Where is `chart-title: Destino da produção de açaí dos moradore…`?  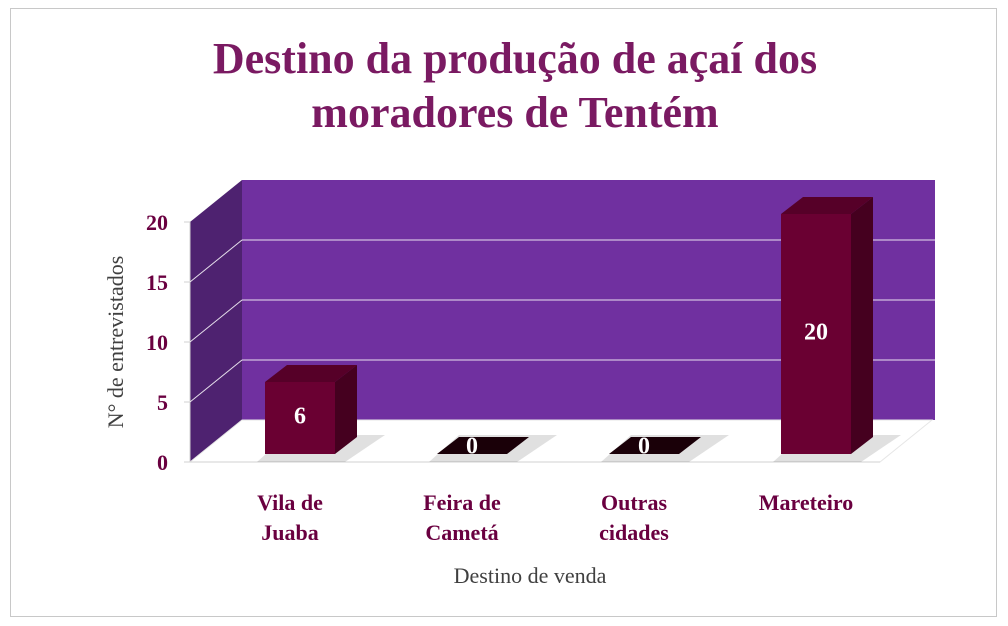
chart-title: Destino da produção de açaí dos moradore… is located at coordinates (515, 85).